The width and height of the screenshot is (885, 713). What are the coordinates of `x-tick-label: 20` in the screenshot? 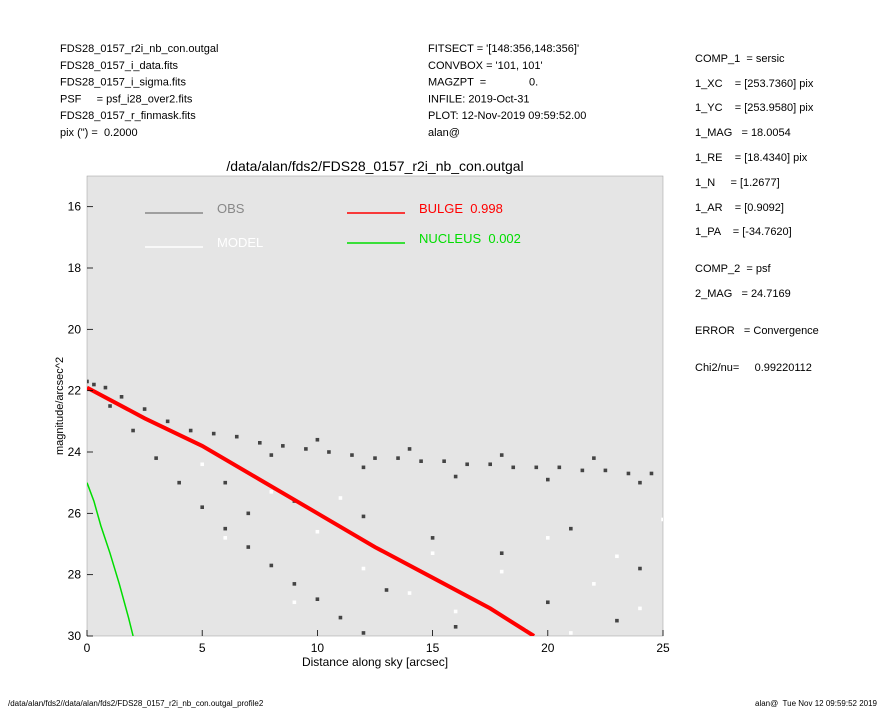 It's located at (548, 648).